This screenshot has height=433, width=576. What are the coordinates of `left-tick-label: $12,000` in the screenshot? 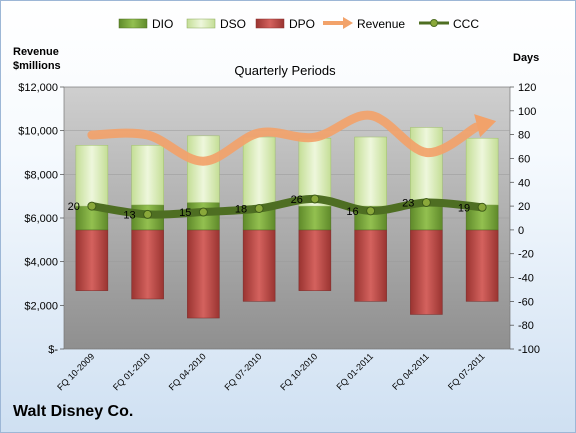 It's located at (38, 88).